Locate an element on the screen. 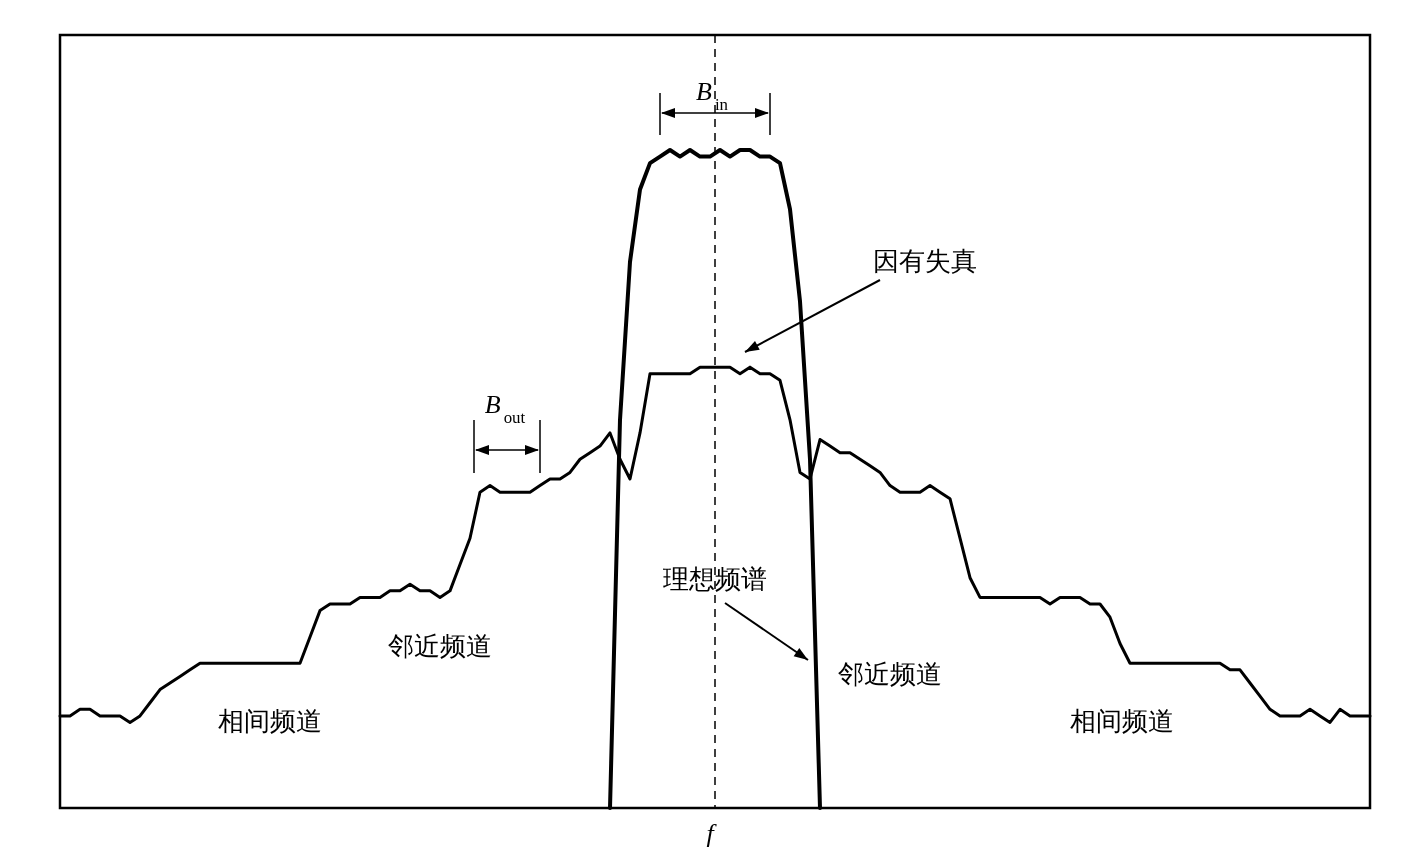  text: B$_{in}$ is located at coordinates (712, 95).